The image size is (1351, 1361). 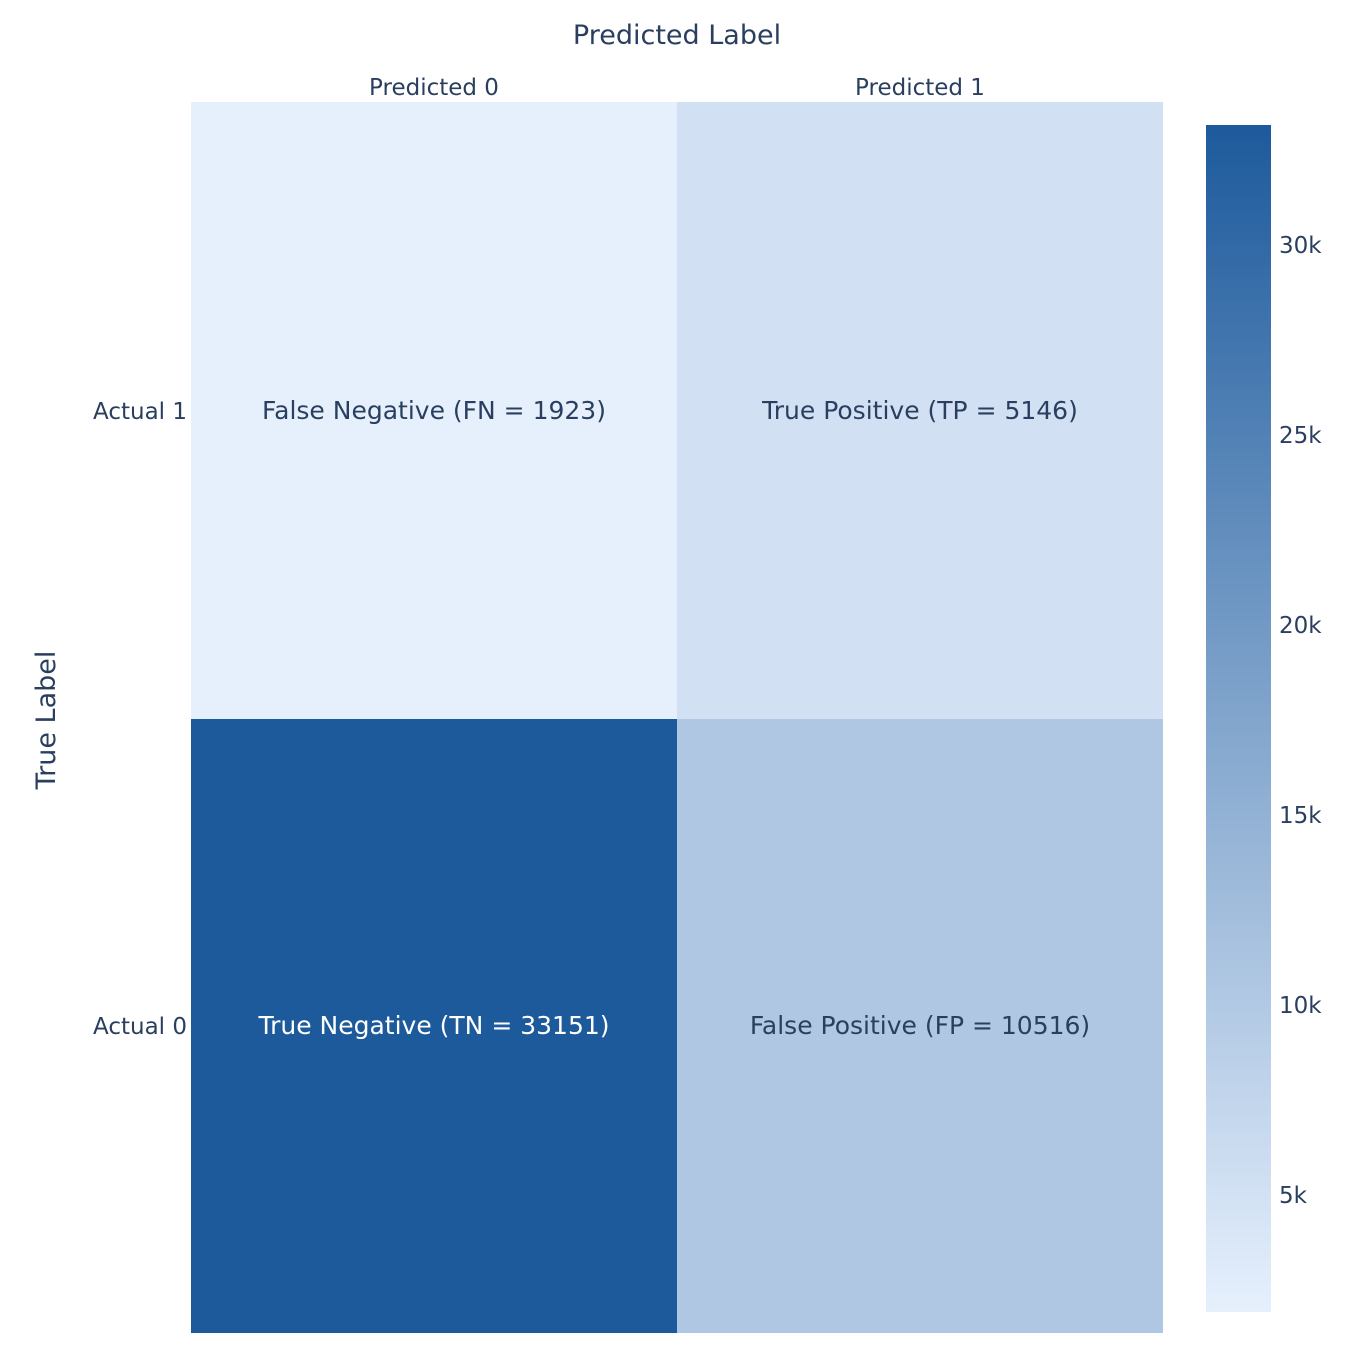 I want to click on x-tick-label: Predicted 1, so click(x=920, y=88).